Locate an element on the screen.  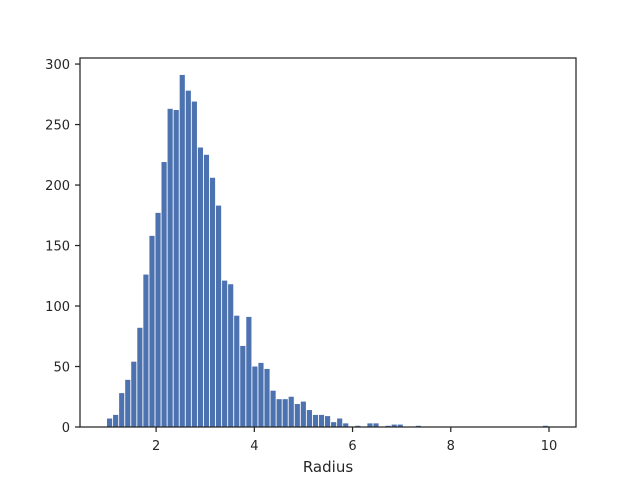
x-tick-label: 4 is located at coordinates (254, 446).